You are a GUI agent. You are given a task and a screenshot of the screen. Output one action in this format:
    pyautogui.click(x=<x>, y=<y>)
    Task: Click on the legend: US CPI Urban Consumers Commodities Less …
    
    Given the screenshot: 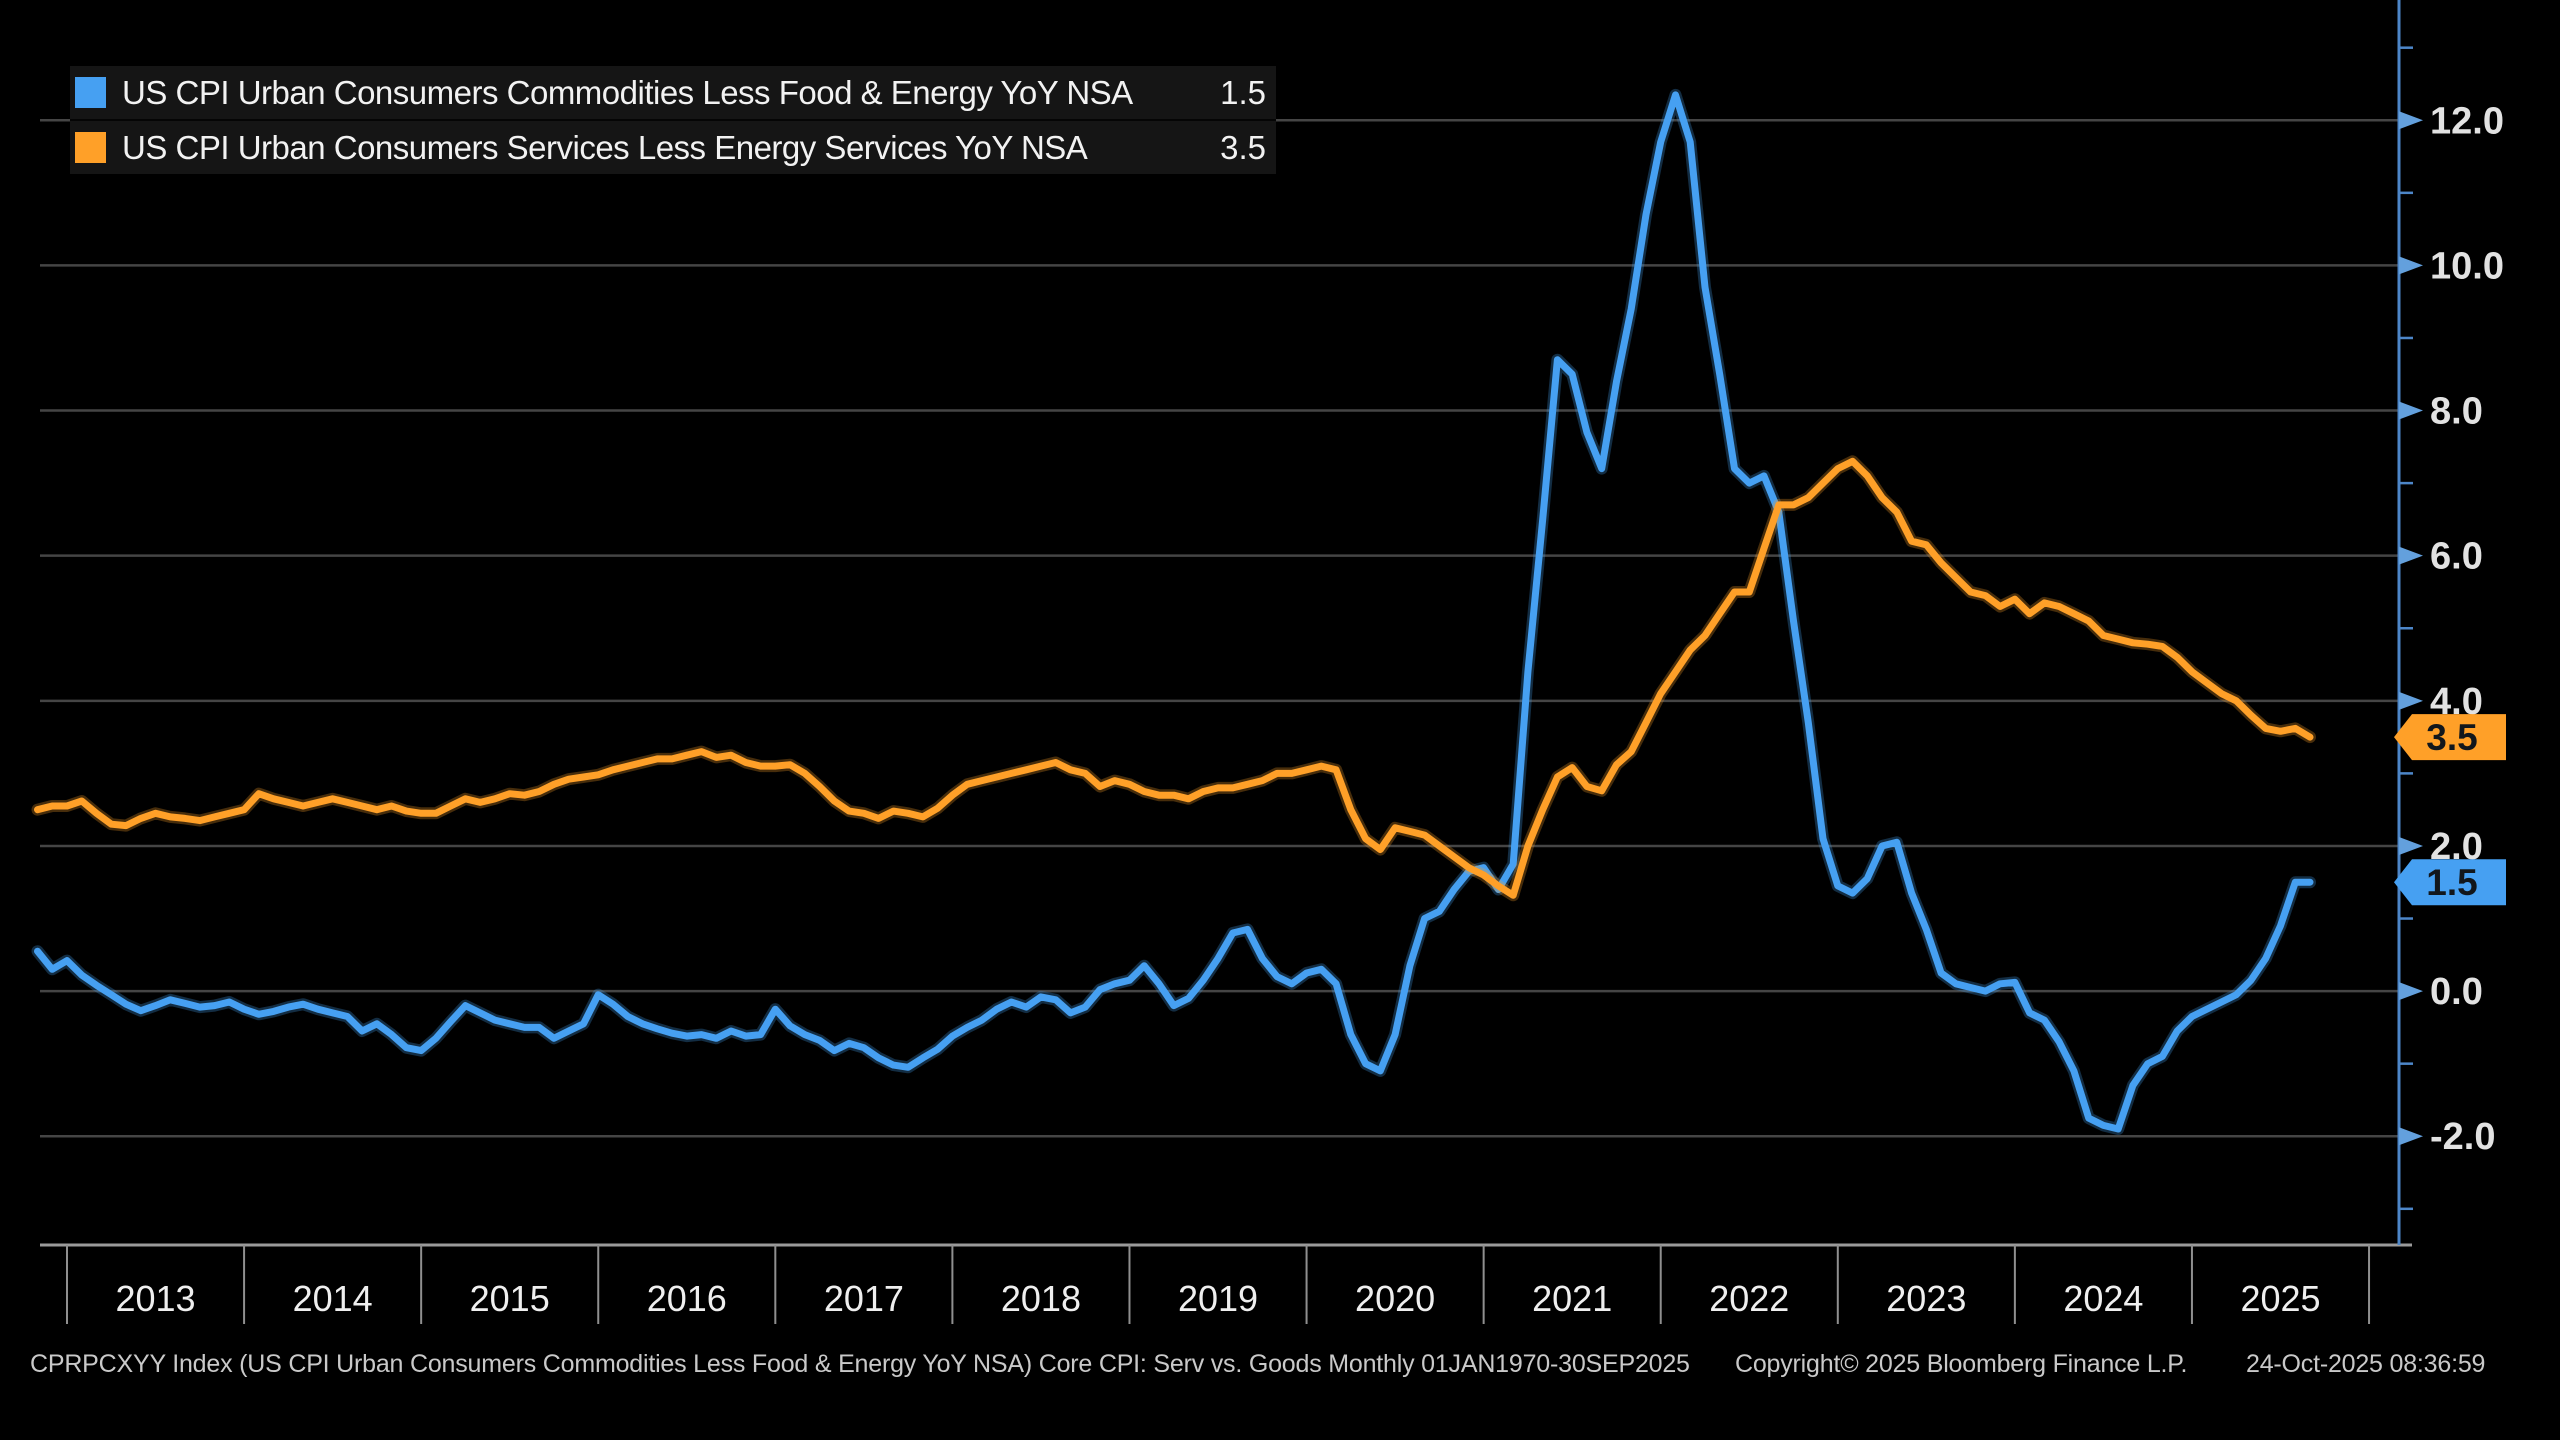 What is the action you would take?
    pyautogui.click(x=673, y=120)
    